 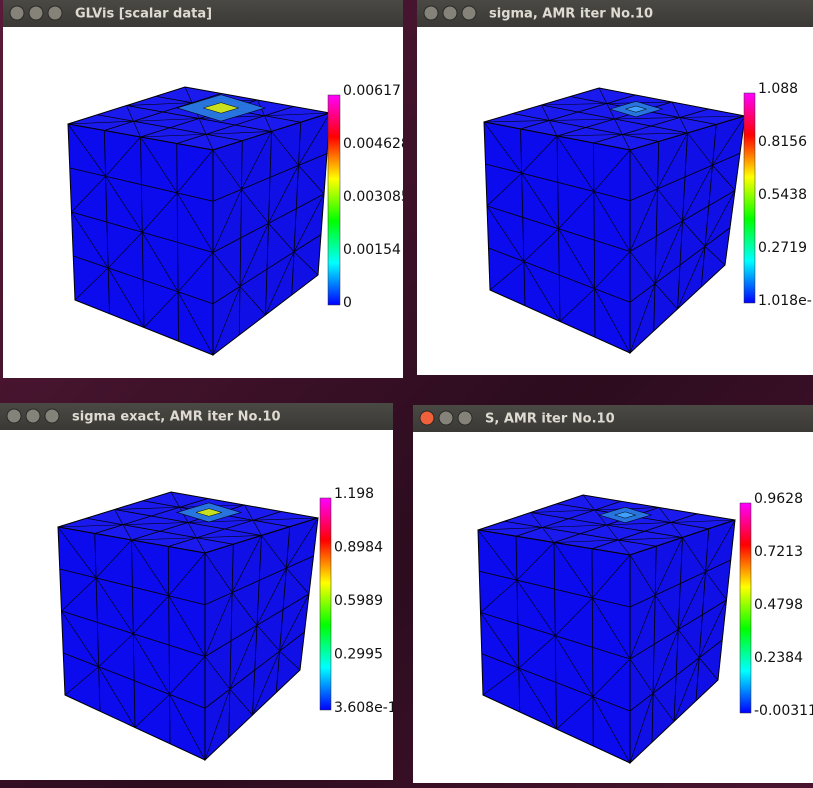 I want to click on colorbar-label: -0.00311, so click(x=783, y=711).